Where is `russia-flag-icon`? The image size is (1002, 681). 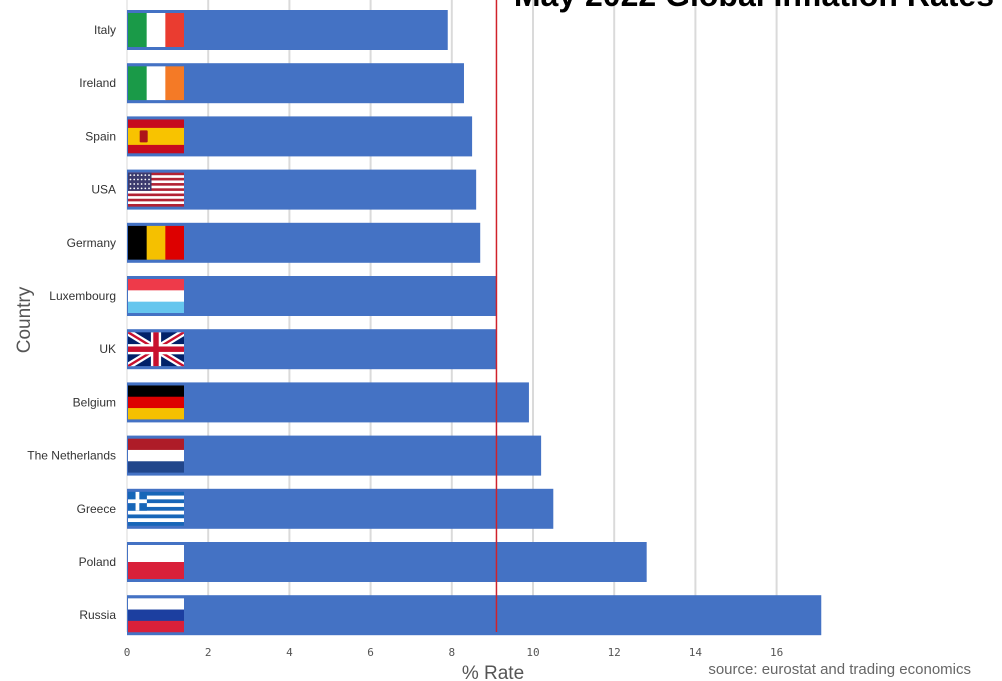
russia-flag-icon is located at coordinates (156, 615).